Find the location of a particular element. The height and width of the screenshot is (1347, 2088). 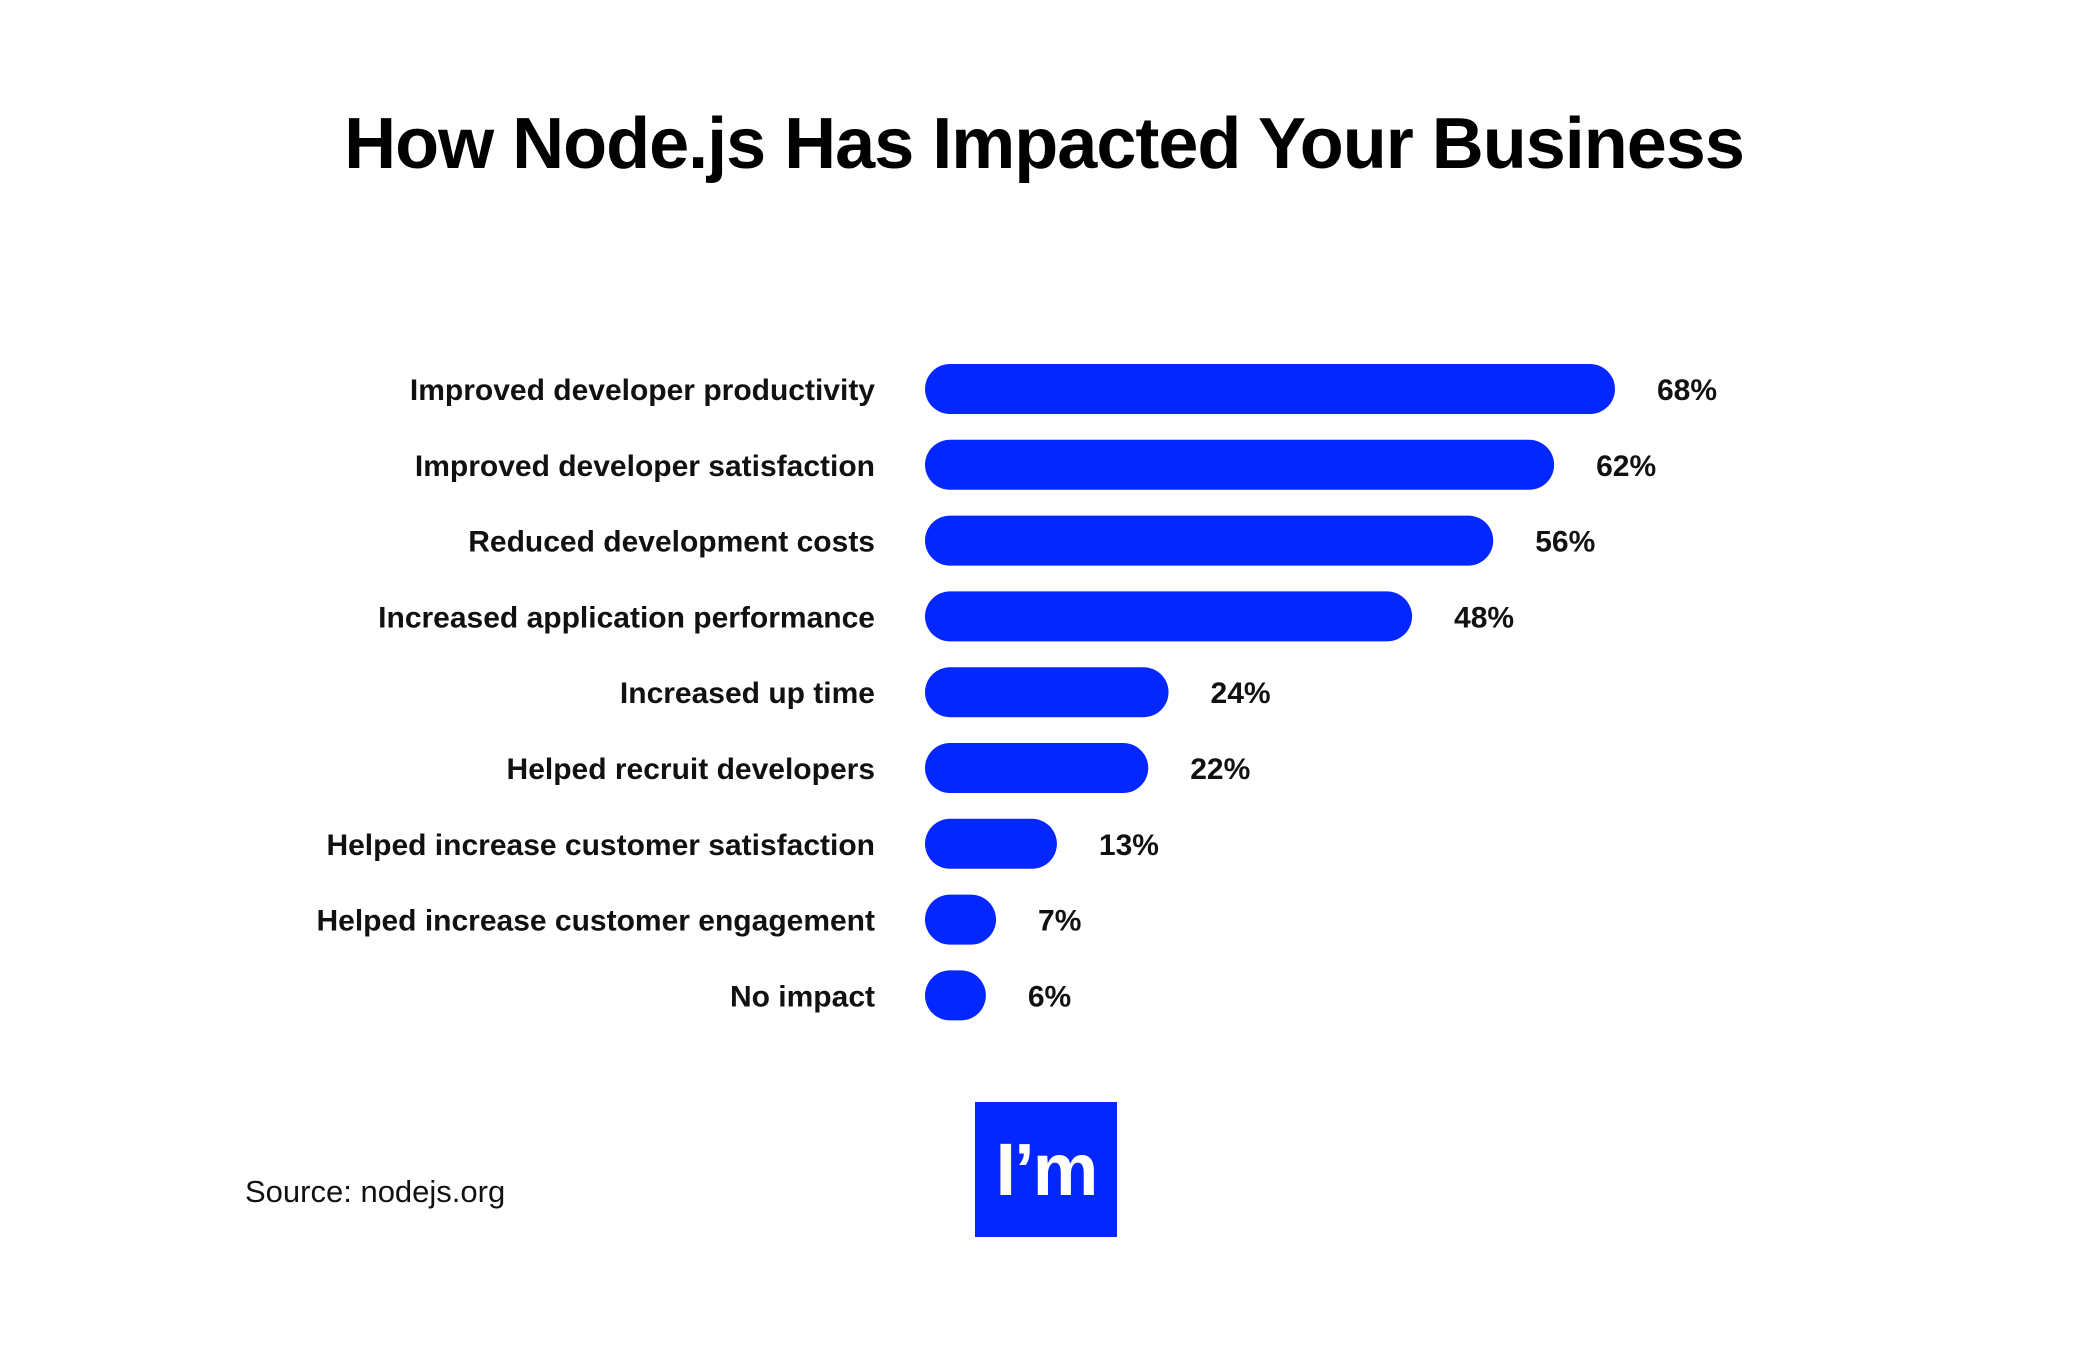

category-label: Improved developer satisfaction is located at coordinates (645, 466).